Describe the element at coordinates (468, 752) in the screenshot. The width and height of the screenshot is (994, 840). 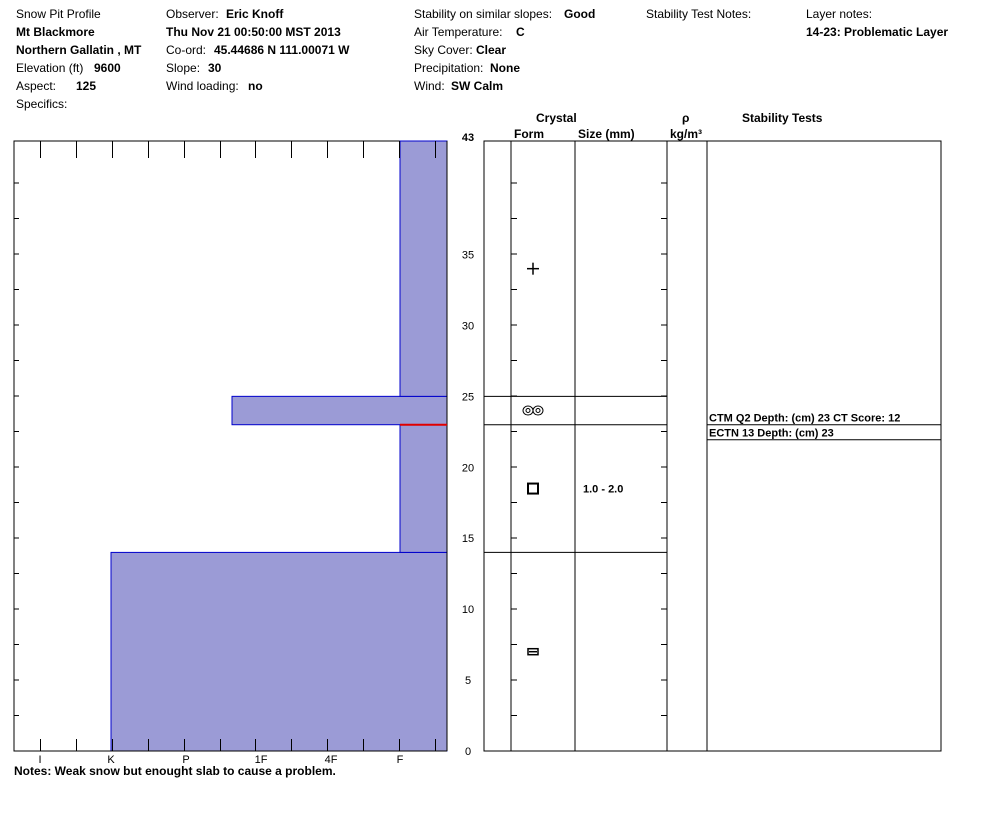
I see `depth-tick-label: 0` at that location.